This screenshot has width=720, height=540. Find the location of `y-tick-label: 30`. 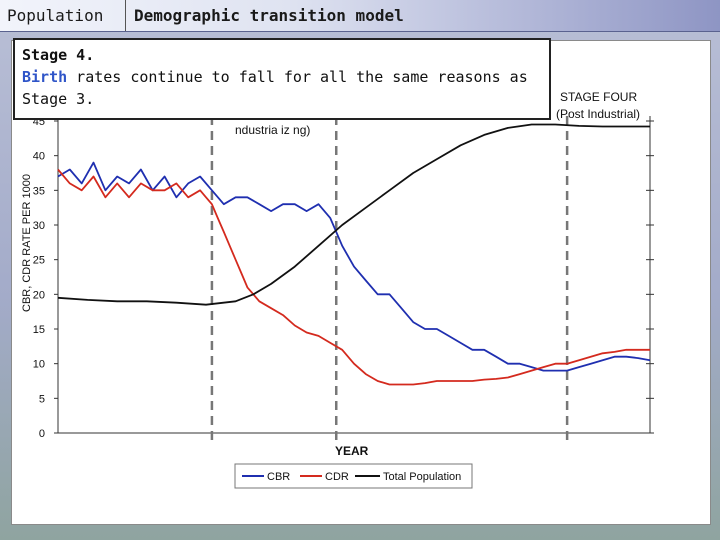

y-tick-label: 30 is located at coordinates (39, 226).